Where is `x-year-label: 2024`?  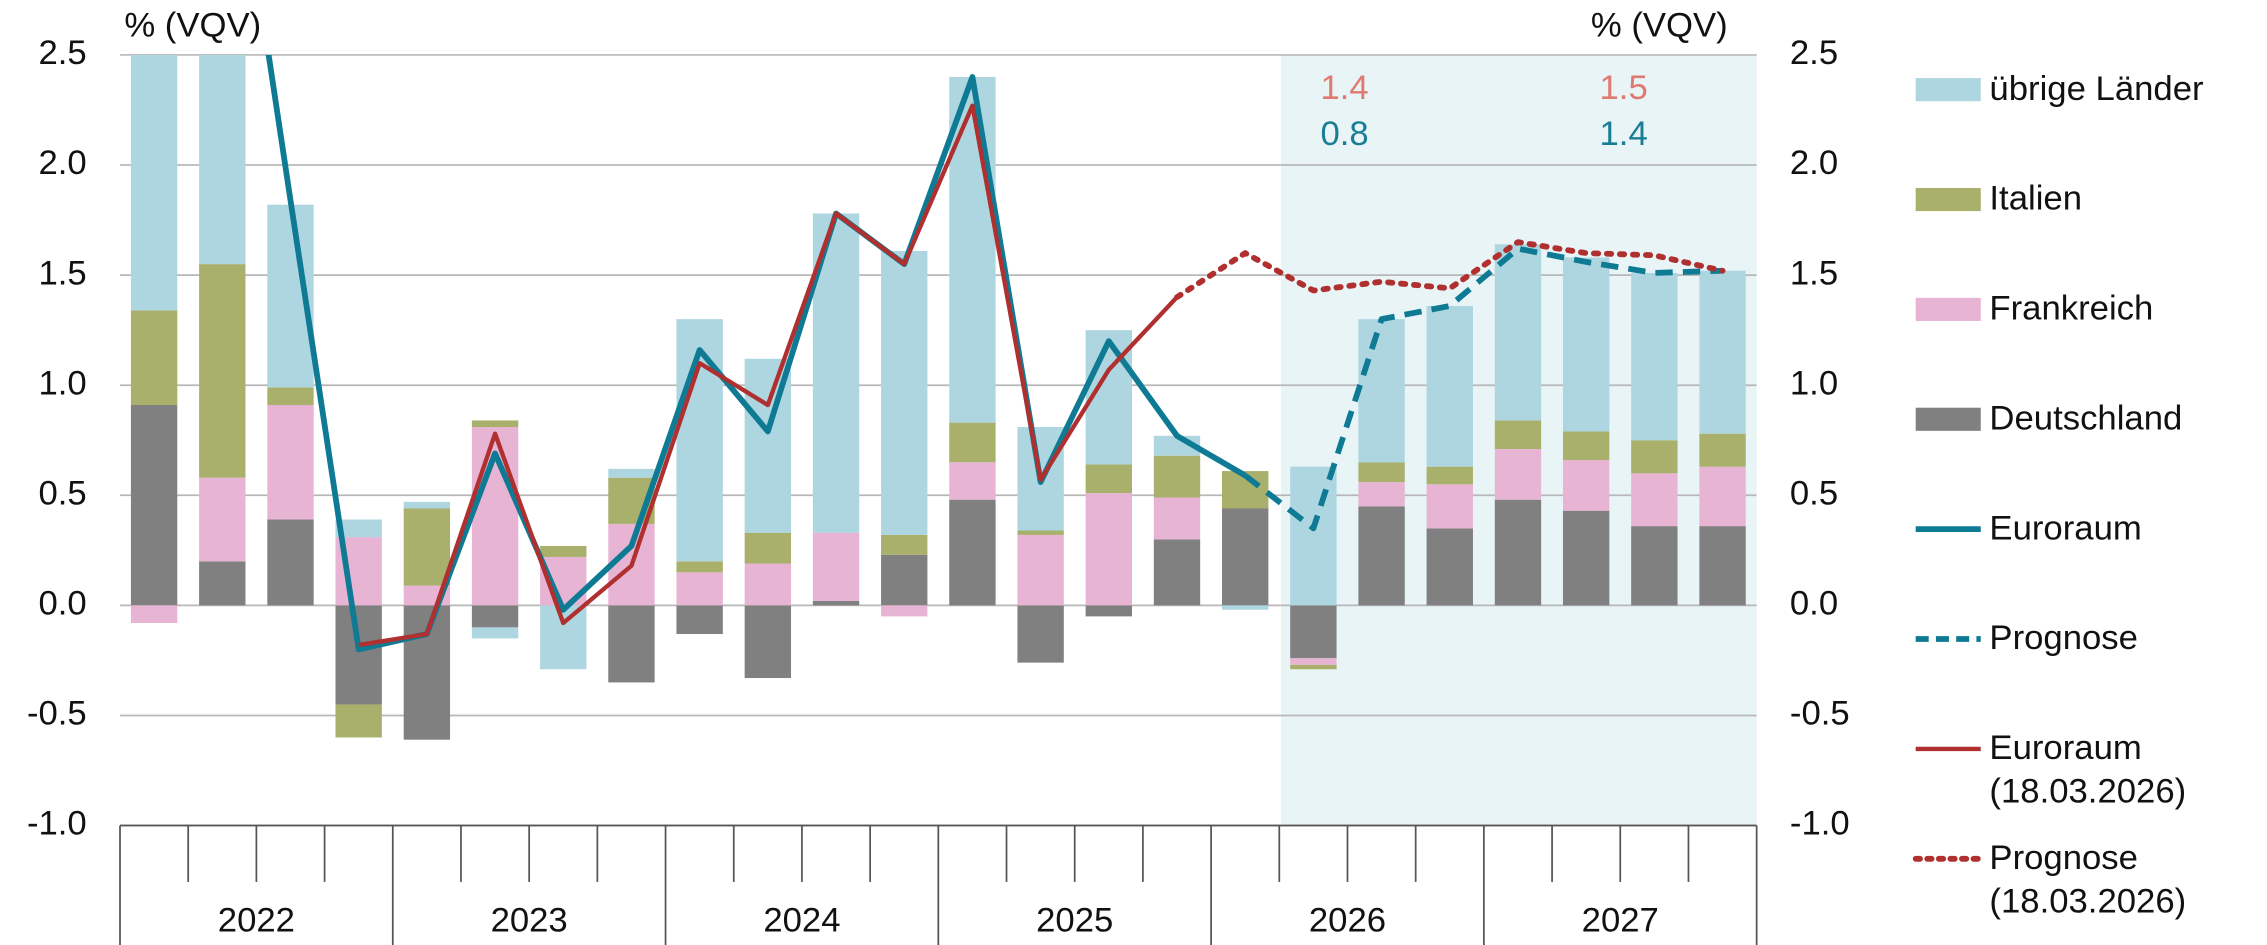 x-year-label: 2024 is located at coordinates (801, 921).